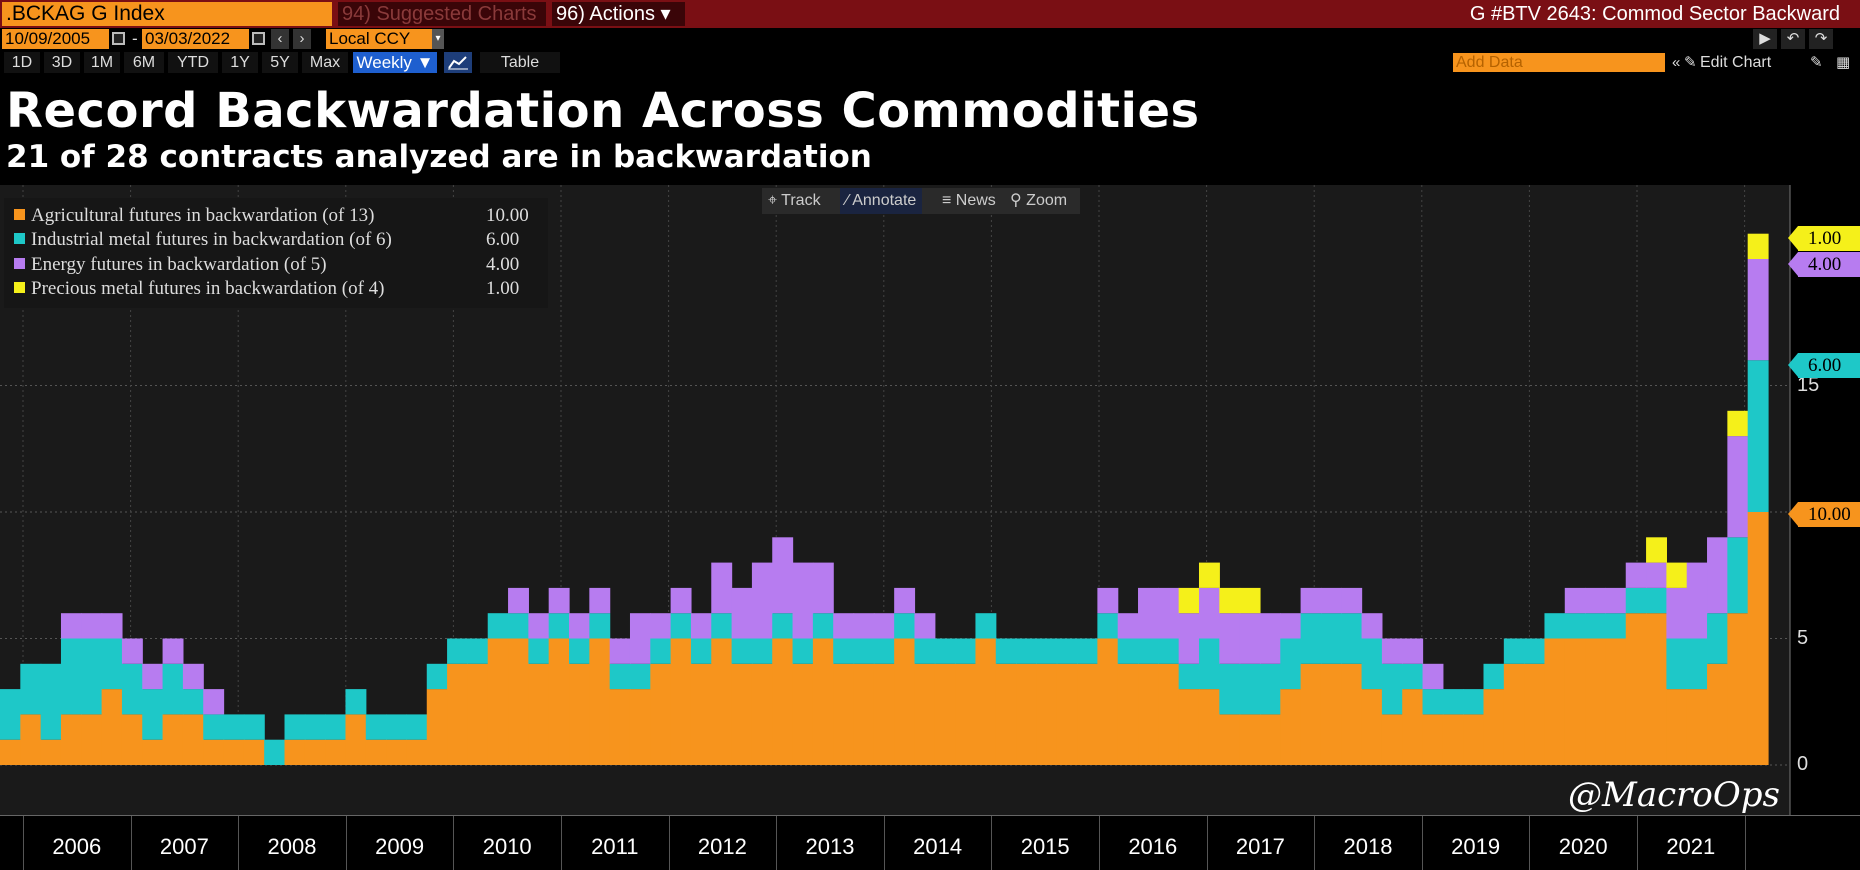  I want to click on range-1d-button: 1D, so click(22, 62).